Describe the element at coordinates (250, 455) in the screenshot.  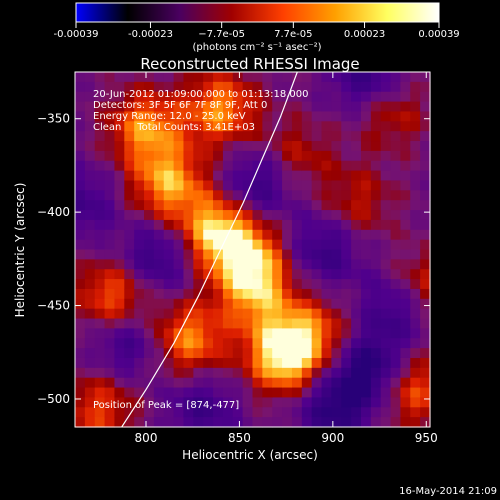
I see `x-axis-label: Heliocentric X (arcsec)` at that location.